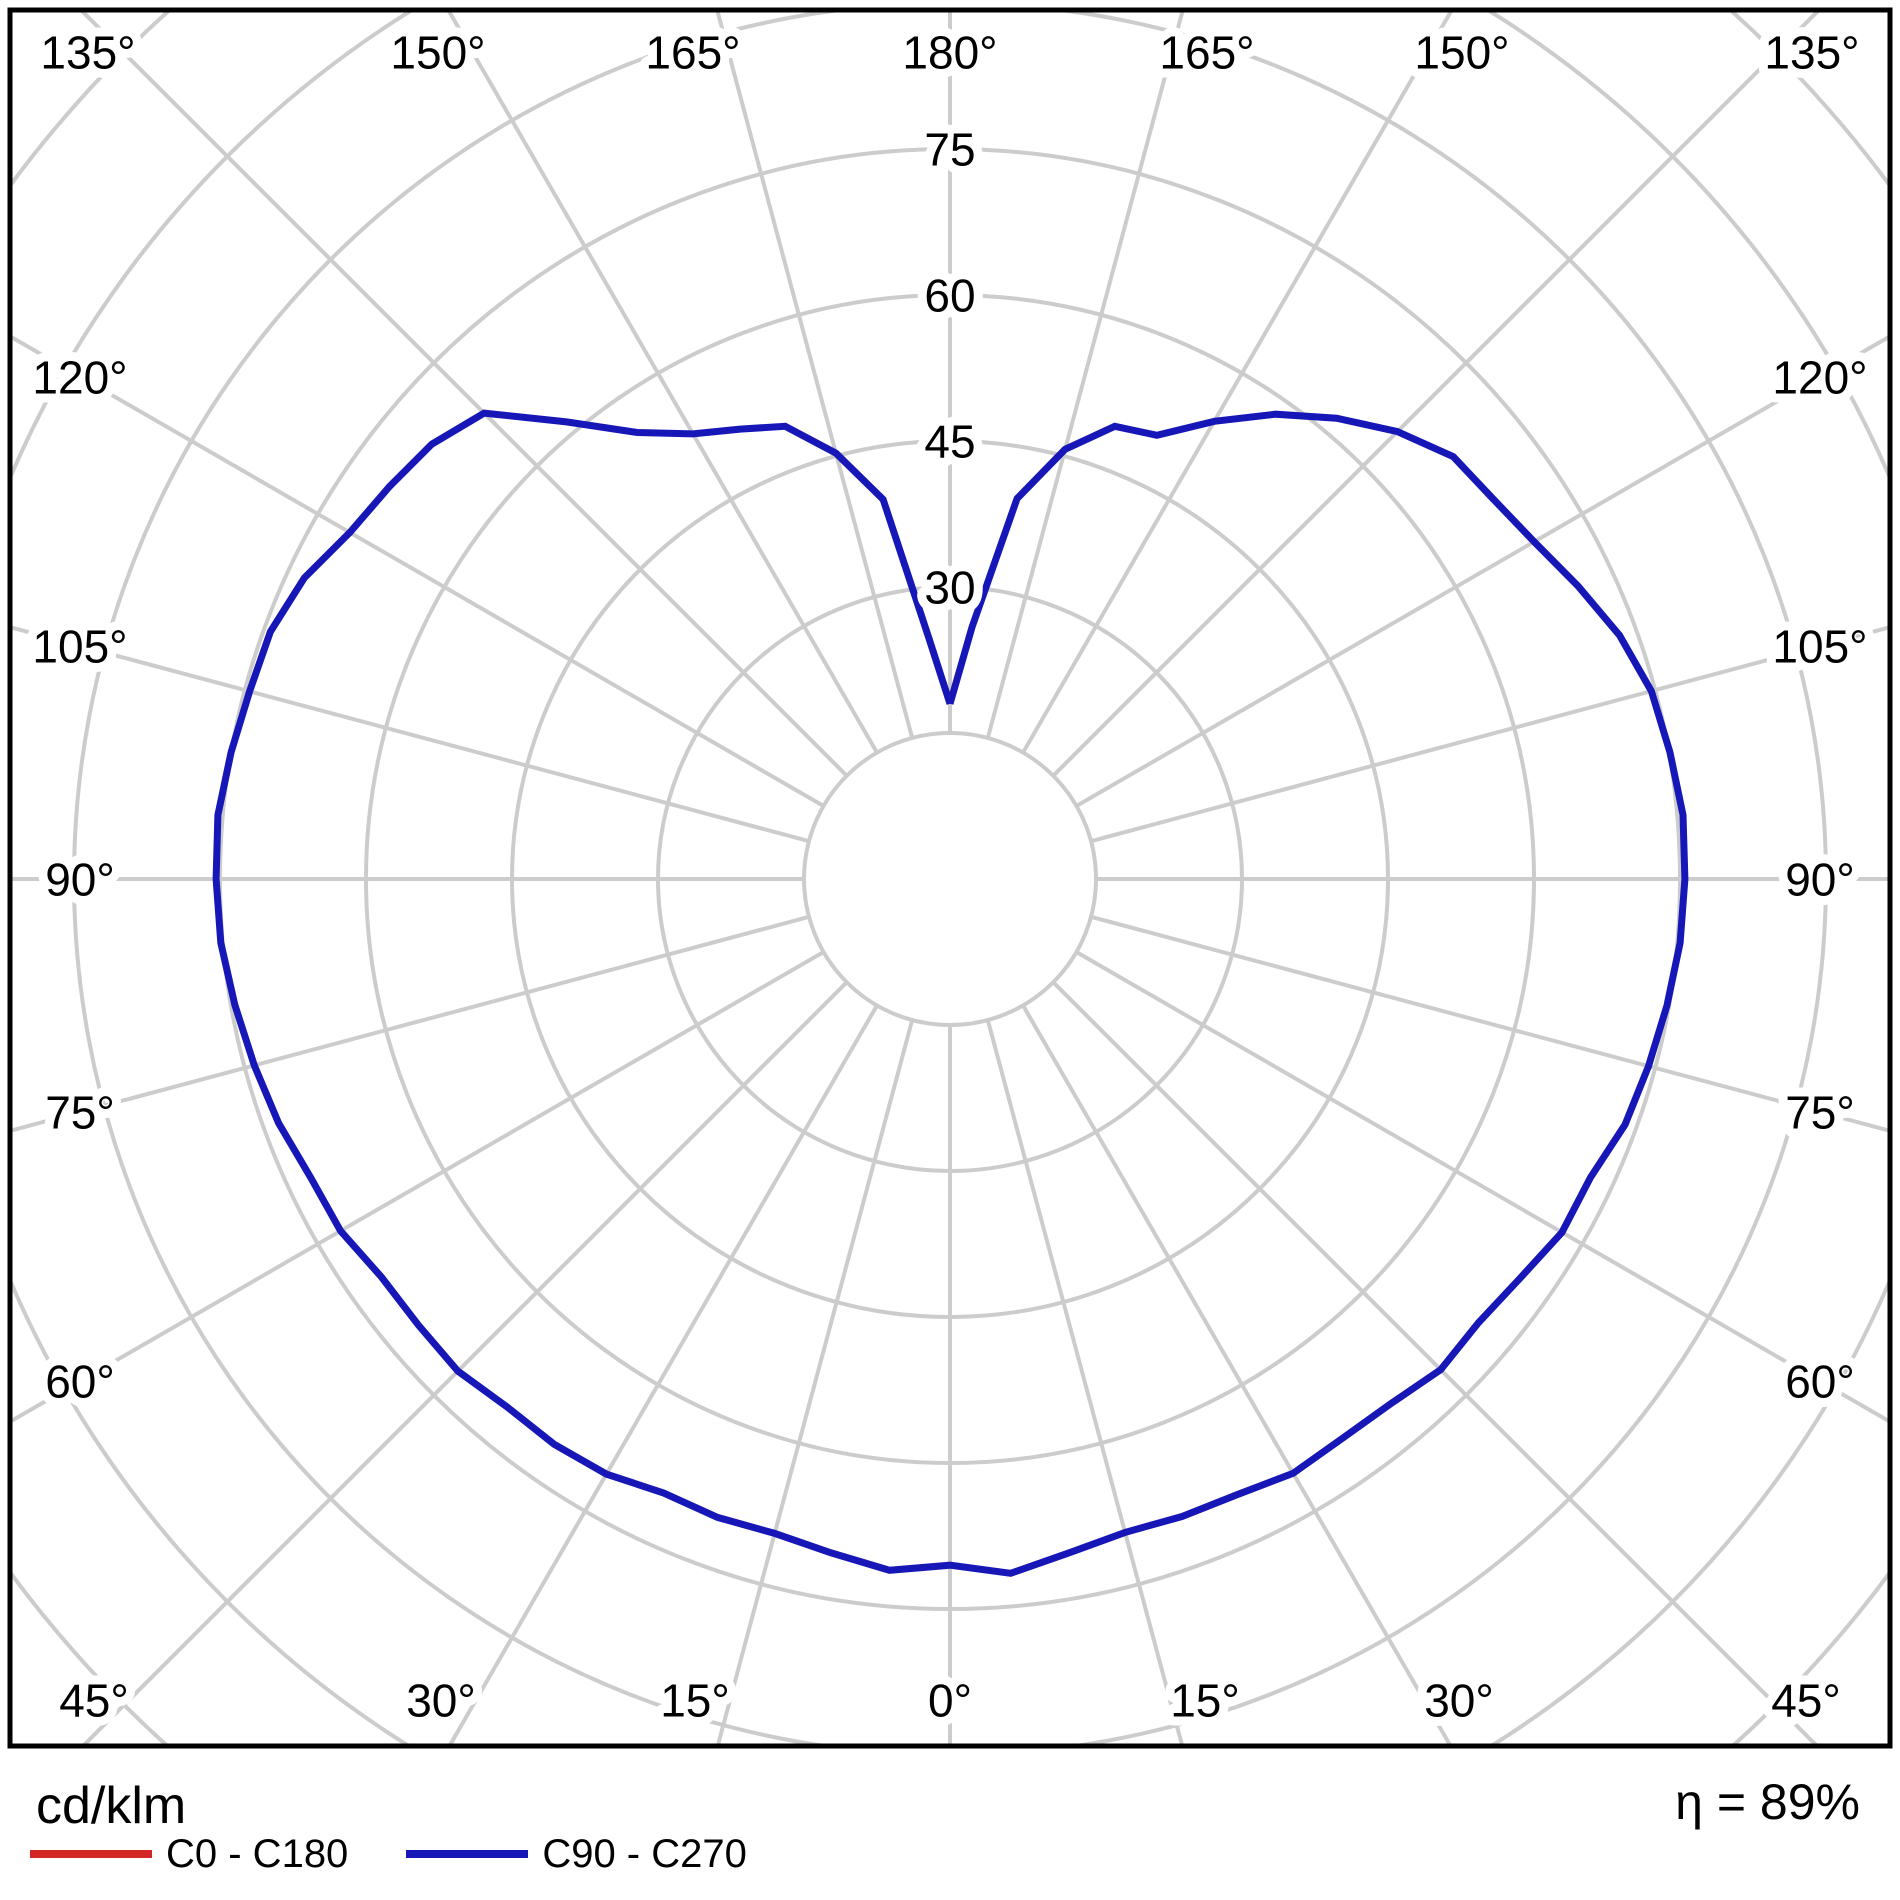  I want to click on angle-label-left-15: 15°, so click(695, 1701).